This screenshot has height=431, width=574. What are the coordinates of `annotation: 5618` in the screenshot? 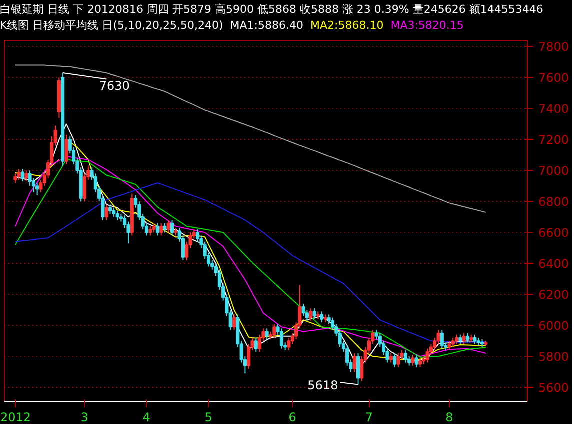 It's located at (323, 385).